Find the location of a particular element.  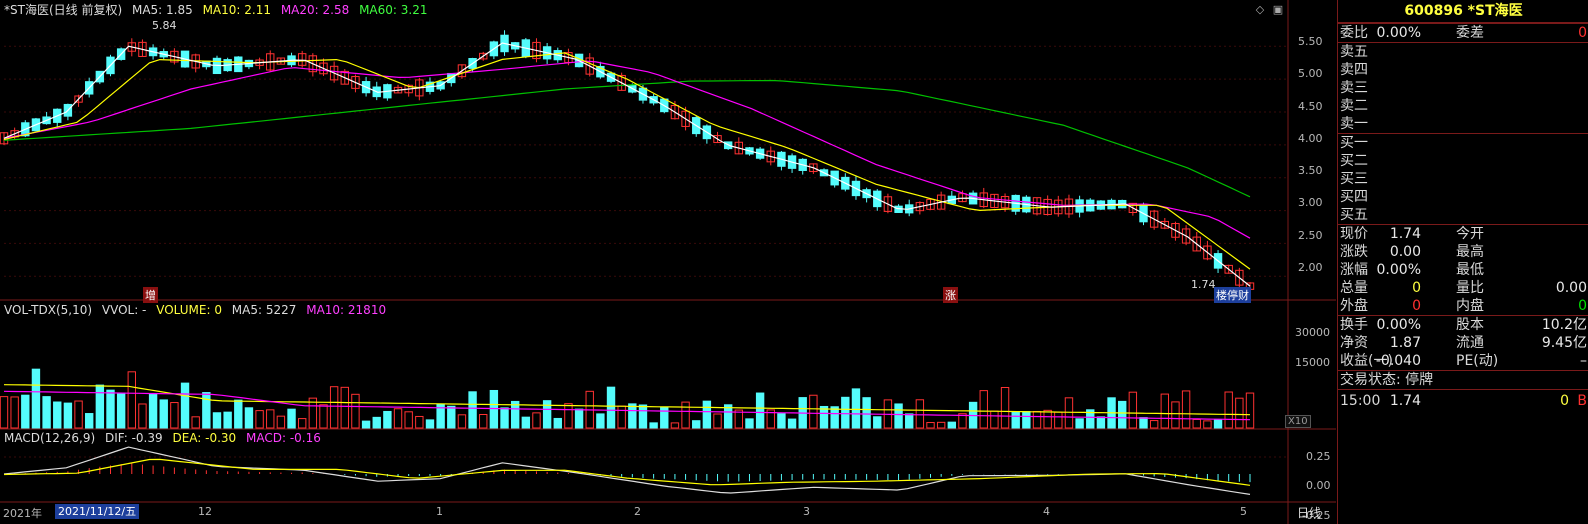

change-value: 0.00 is located at coordinates (1405, 252).